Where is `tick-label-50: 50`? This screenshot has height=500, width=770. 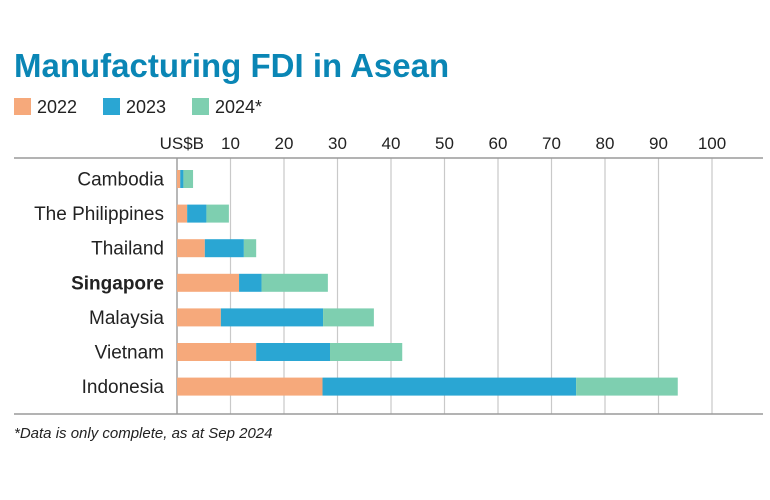 tick-label-50: 50 is located at coordinates (444, 143).